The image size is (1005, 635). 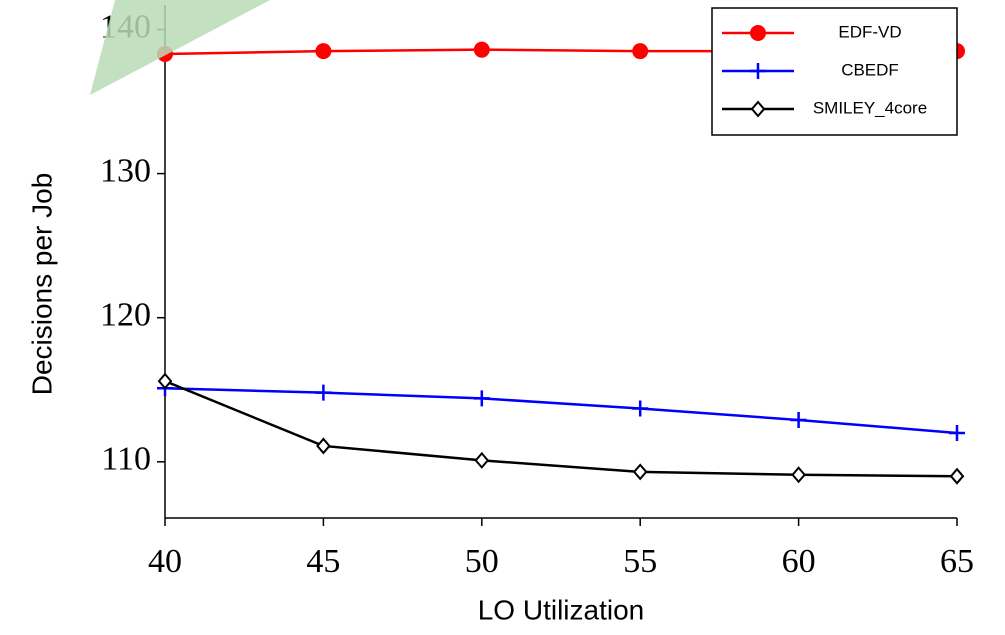 What do you see at coordinates (125, 170) in the screenshot?
I see `y-tick-label: 130` at bounding box center [125, 170].